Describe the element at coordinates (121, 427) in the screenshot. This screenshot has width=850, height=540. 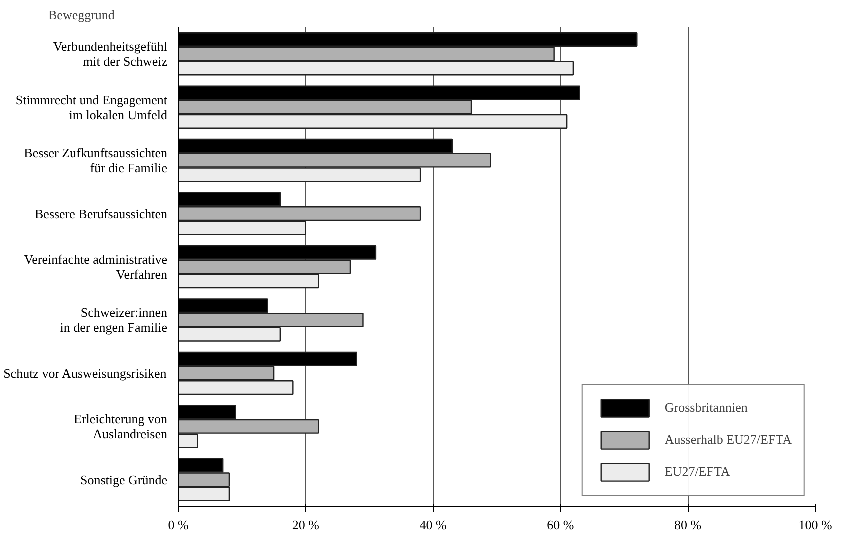
I see `y-tick-label: Erleichterung von Auslandreisen` at that location.